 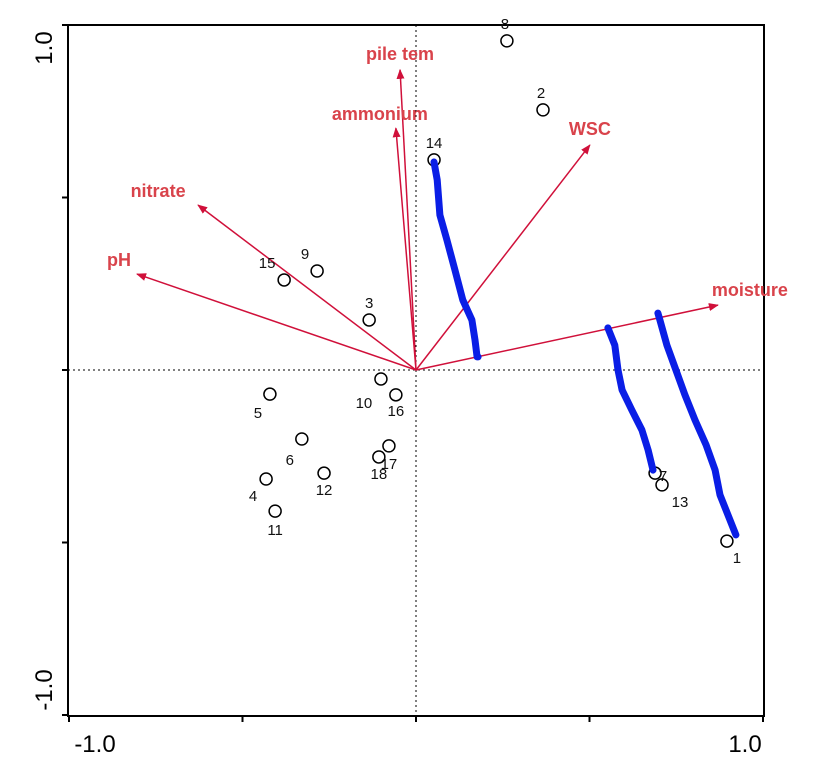 What do you see at coordinates (258, 413) in the screenshot?
I see `sample-label: 5` at bounding box center [258, 413].